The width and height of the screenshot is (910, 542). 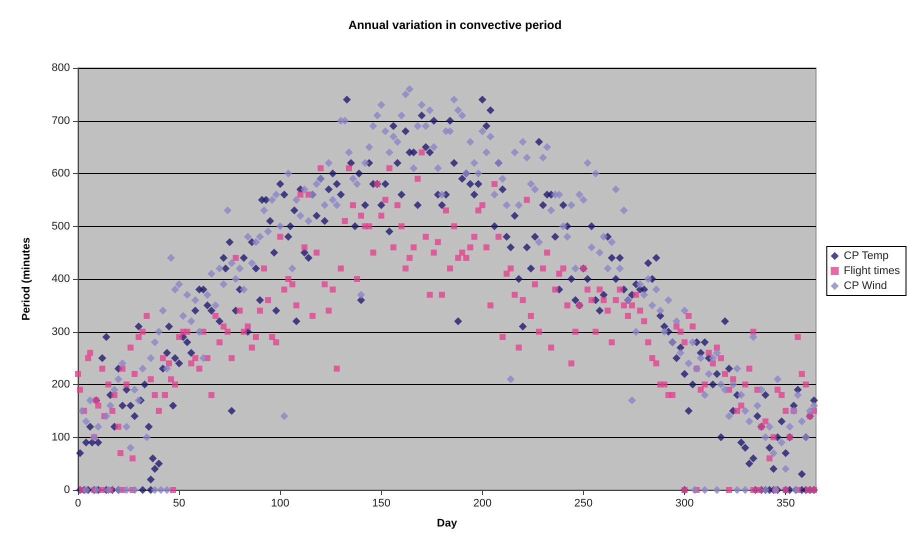 I want to click on y-tick-label: 0, so click(x=67, y=490).